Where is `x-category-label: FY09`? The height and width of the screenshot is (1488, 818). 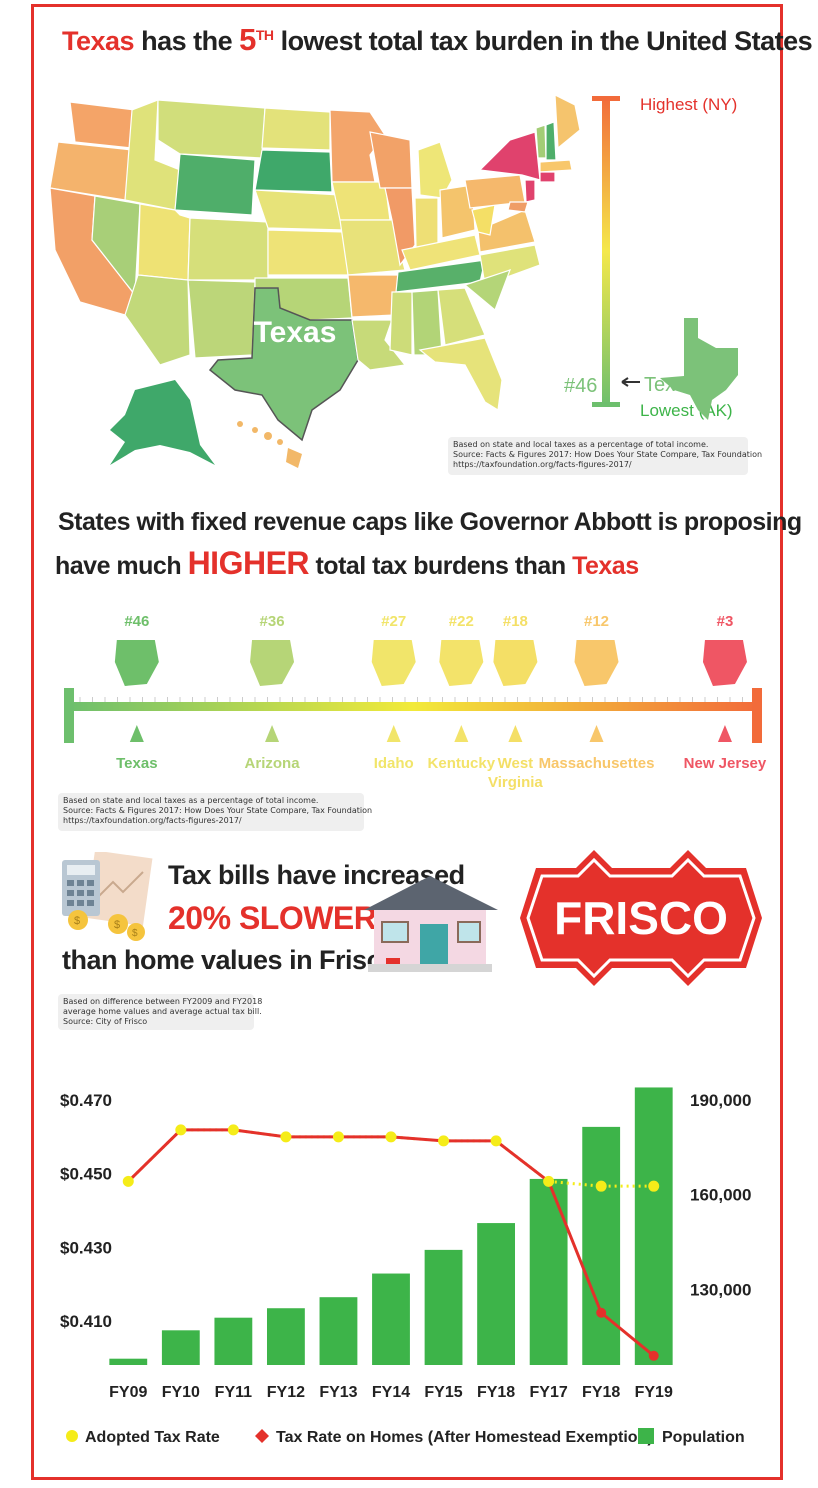 x-category-label: FY09 is located at coordinates (128, 1392).